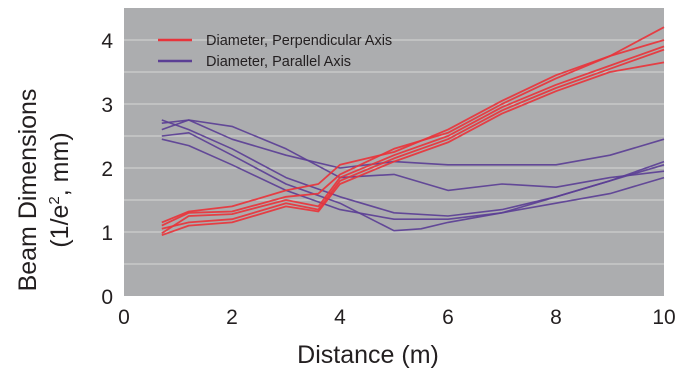 The height and width of the screenshot is (375, 684). Describe the element at coordinates (124, 317) in the screenshot. I see `x-tick-label: 0` at that location.